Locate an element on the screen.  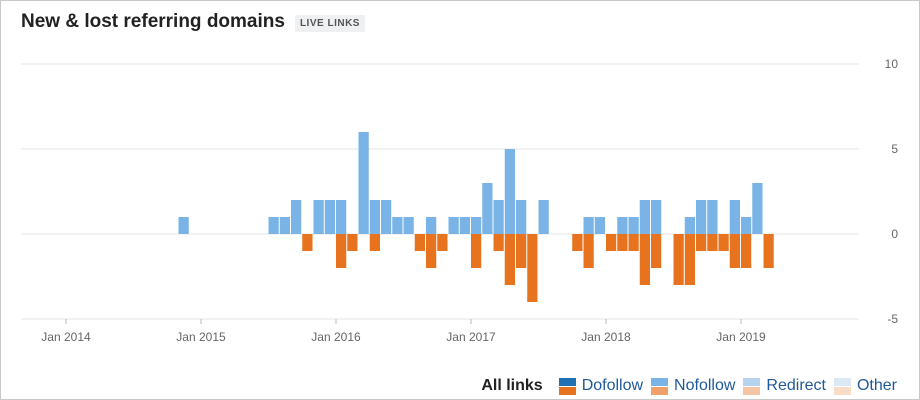
y-tick-label: 10 is located at coordinates (892, 64).